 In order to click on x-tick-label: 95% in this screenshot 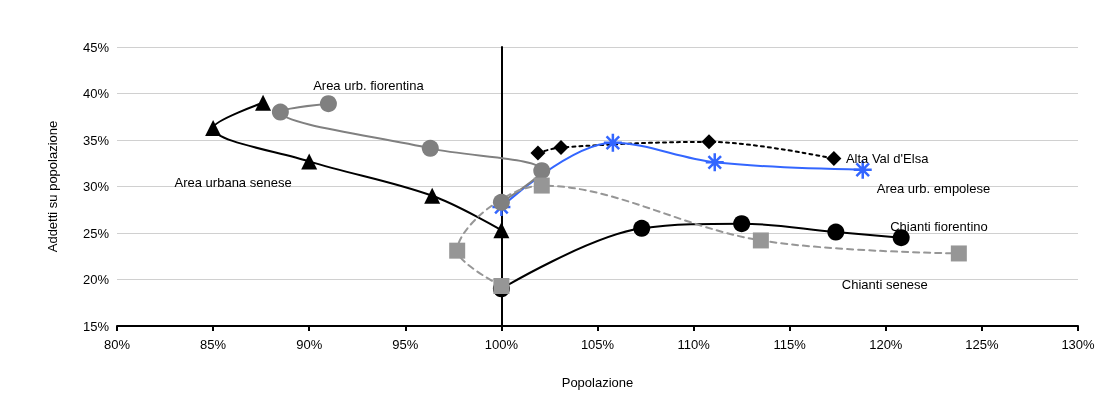, I will do `click(405, 344)`.